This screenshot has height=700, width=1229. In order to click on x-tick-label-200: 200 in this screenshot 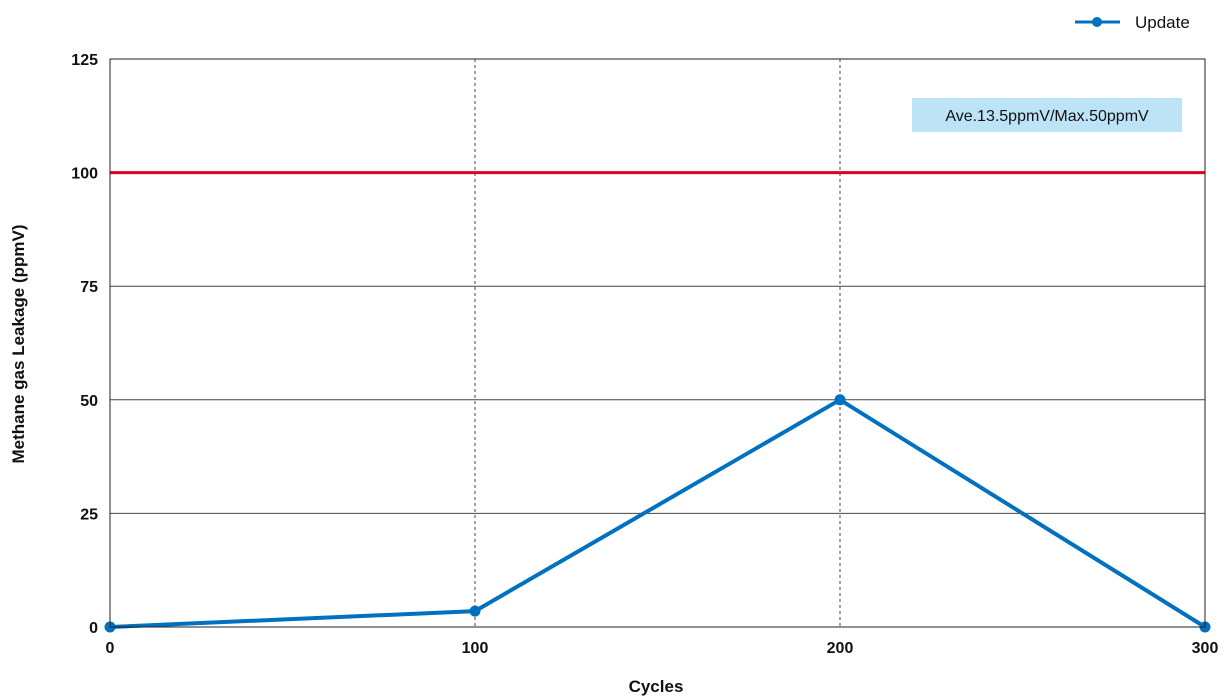, I will do `click(840, 648)`.